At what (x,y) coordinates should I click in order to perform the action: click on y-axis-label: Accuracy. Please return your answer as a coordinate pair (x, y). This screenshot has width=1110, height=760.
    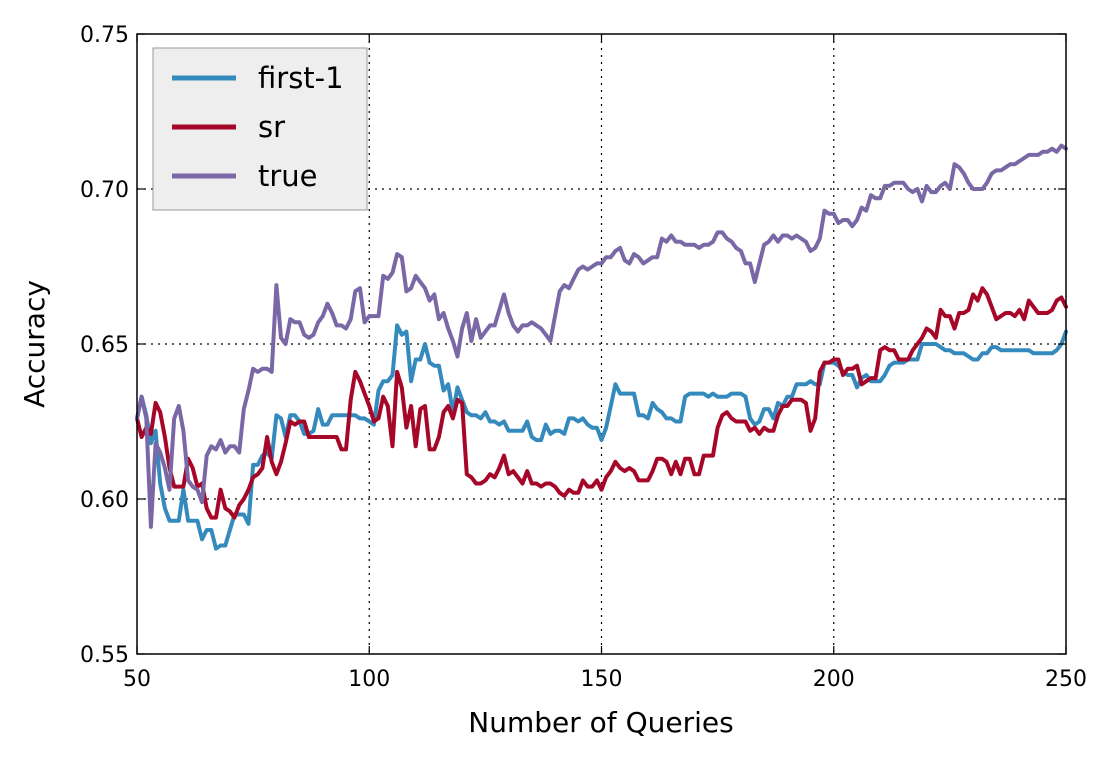
    Looking at the image, I should click on (34, 344).